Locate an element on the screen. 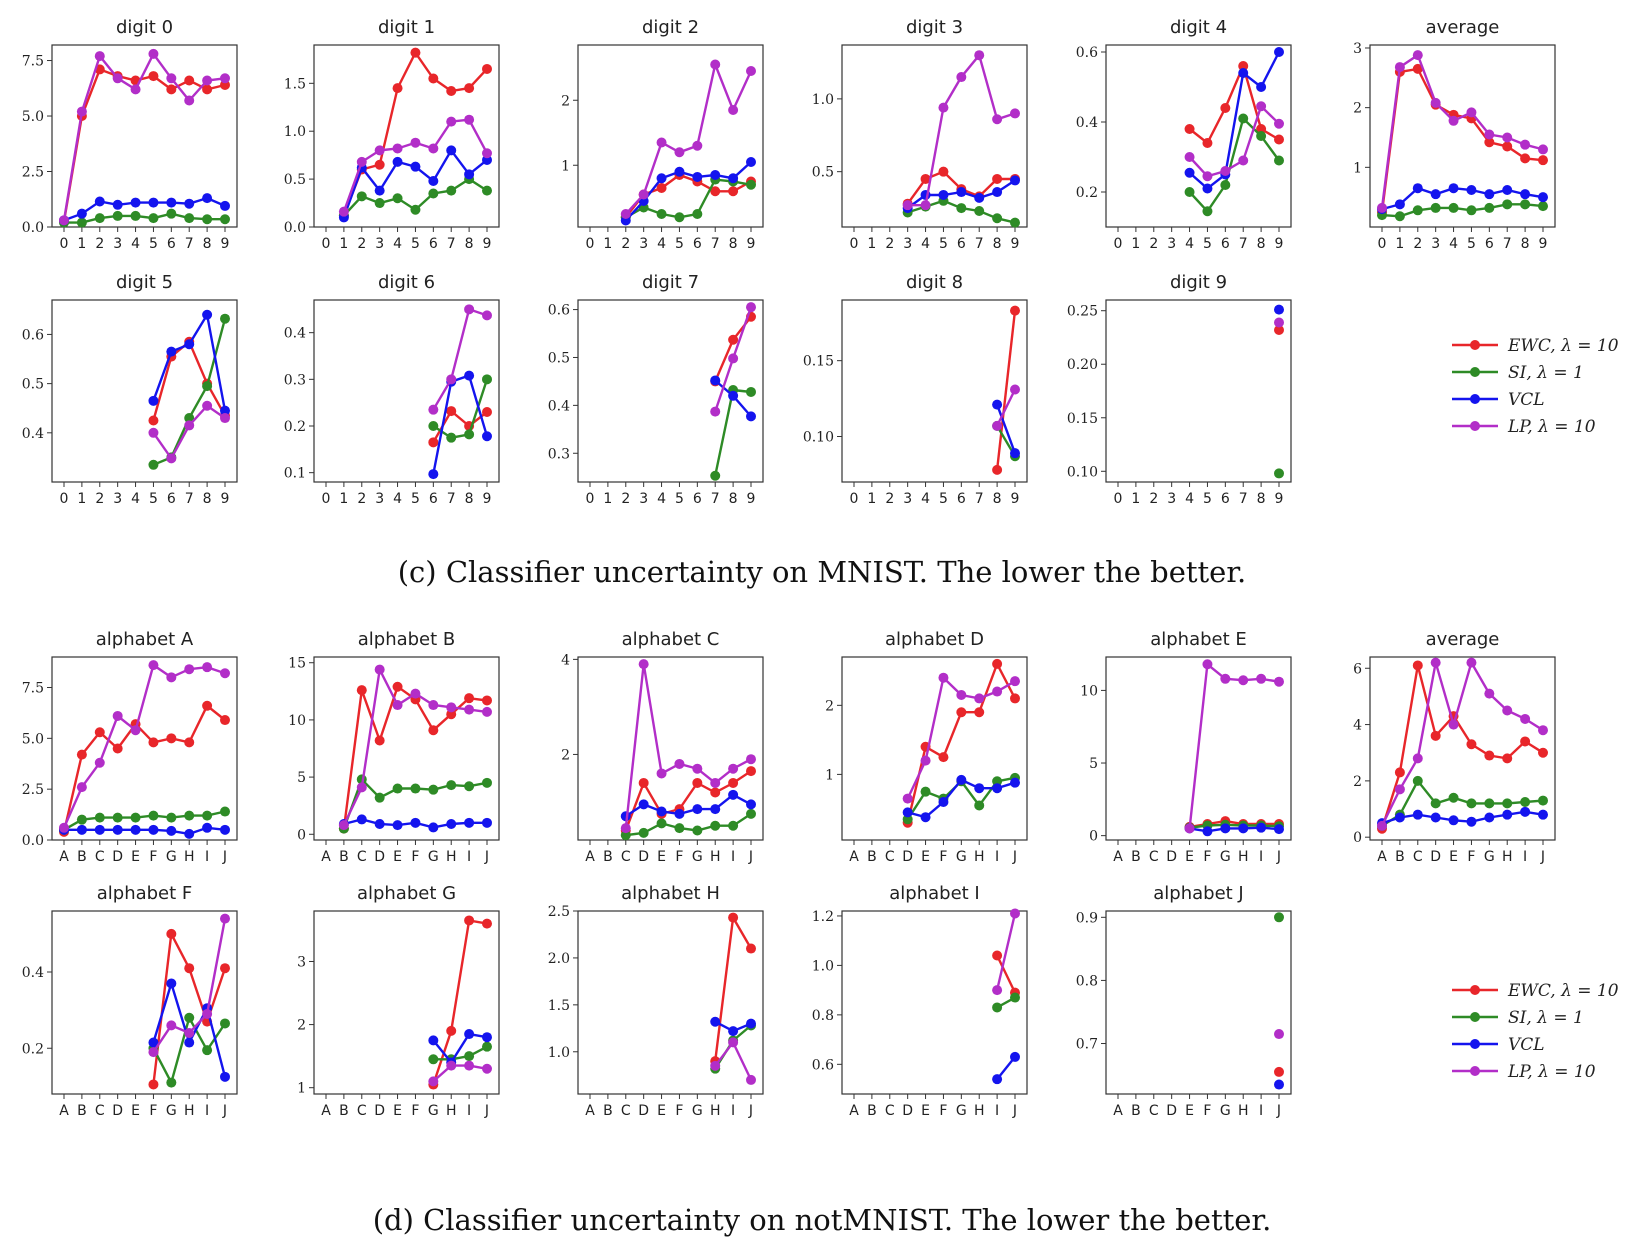 The image size is (1644, 1248). y-tick-label: 4 is located at coordinates (565, 660).